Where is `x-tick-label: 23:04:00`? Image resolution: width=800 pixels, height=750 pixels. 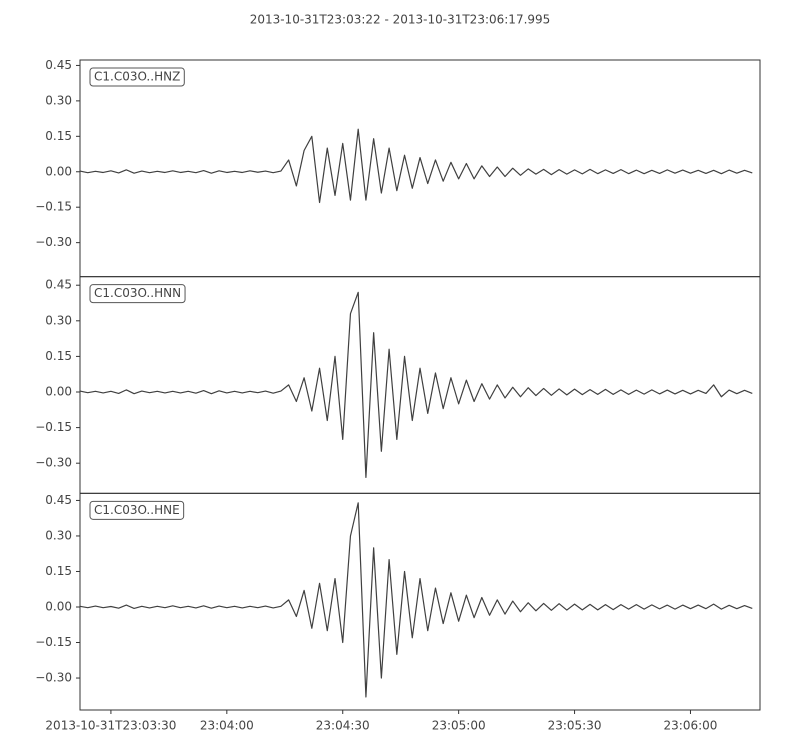 x-tick-label: 23:04:00 is located at coordinates (227, 726).